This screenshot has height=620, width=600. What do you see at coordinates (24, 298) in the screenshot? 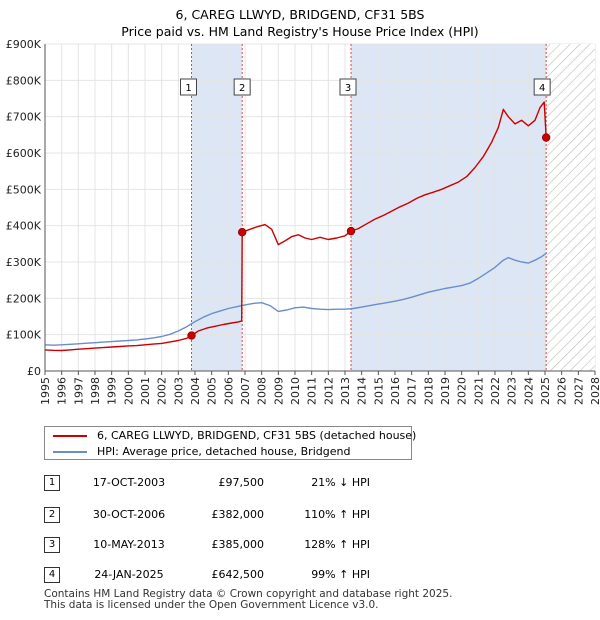
I see `y-tick-label: £200K` at bounding box center [24, 298].